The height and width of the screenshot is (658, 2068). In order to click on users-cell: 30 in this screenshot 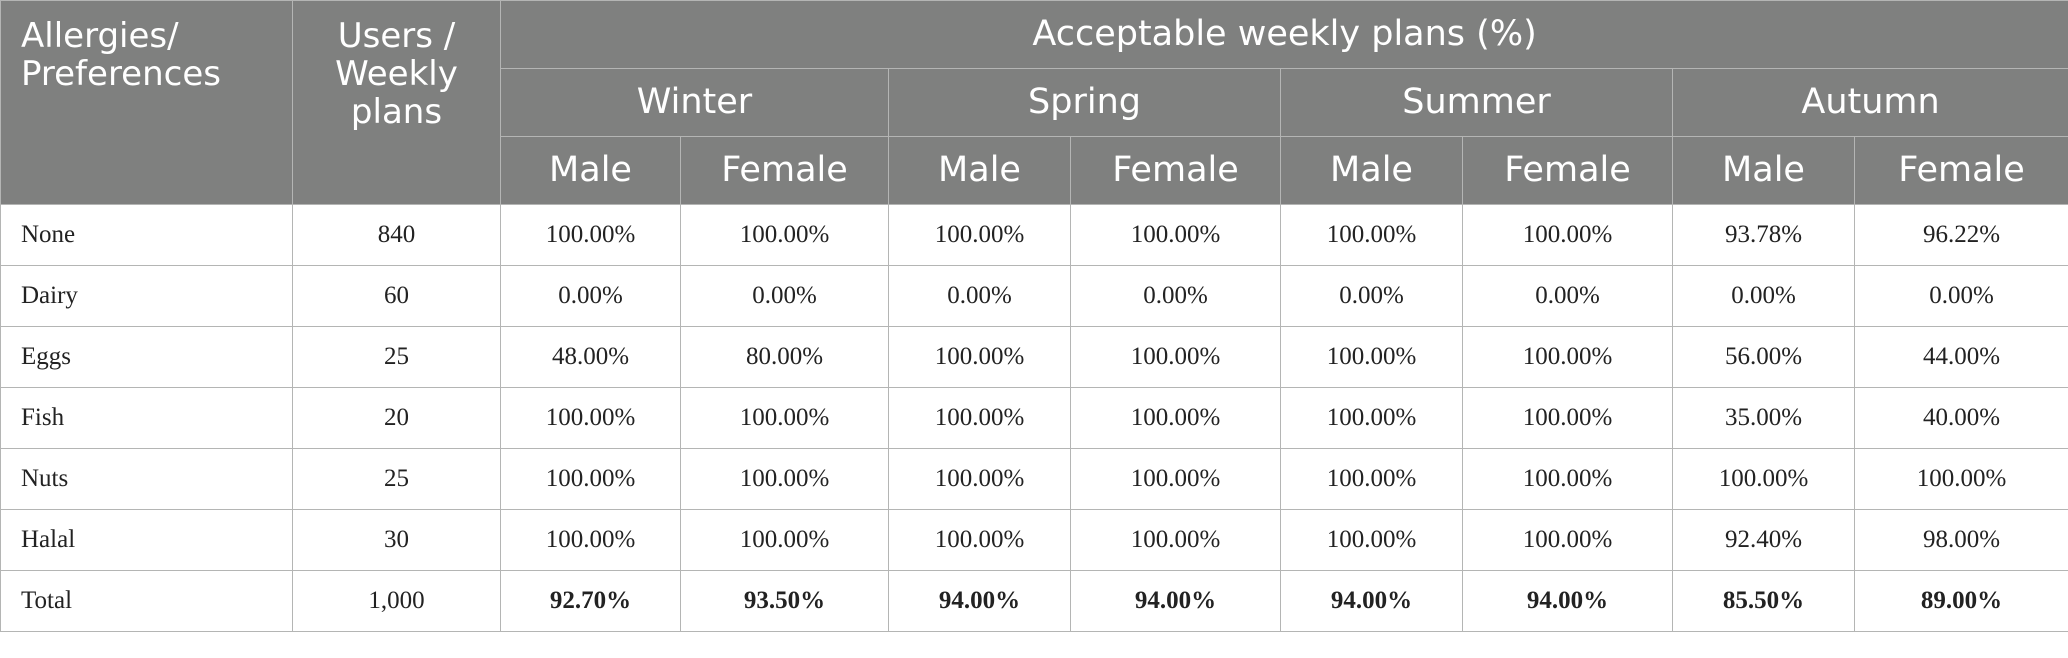, I will do `click(396, 540)`.